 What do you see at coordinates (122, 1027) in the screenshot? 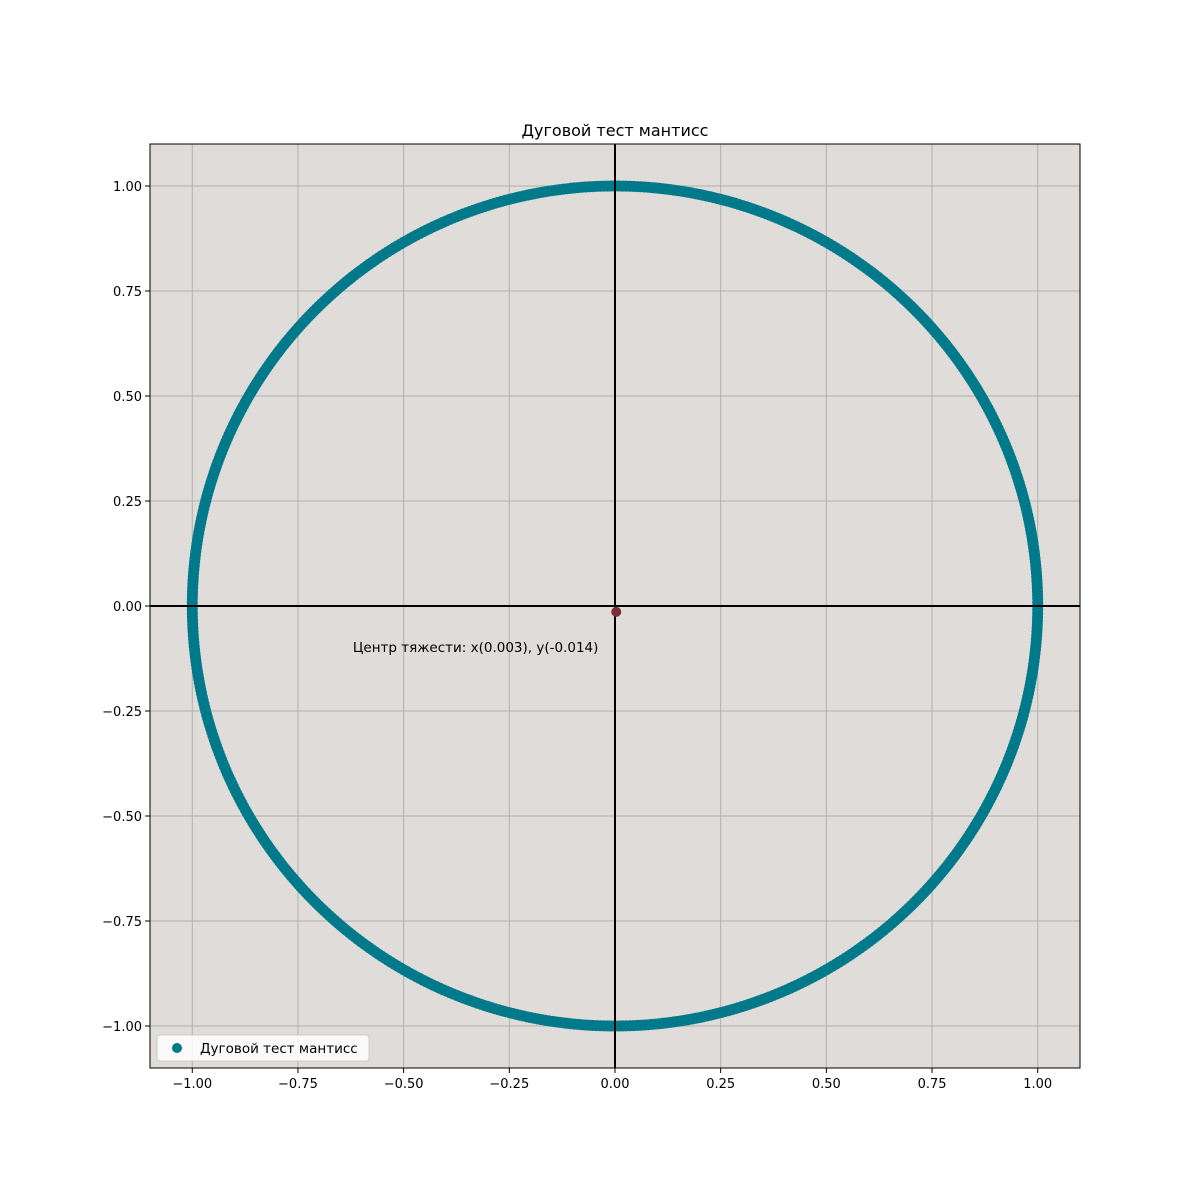
I see `y-tick-label-0: −1.00` at bounding box center [122, 1027].